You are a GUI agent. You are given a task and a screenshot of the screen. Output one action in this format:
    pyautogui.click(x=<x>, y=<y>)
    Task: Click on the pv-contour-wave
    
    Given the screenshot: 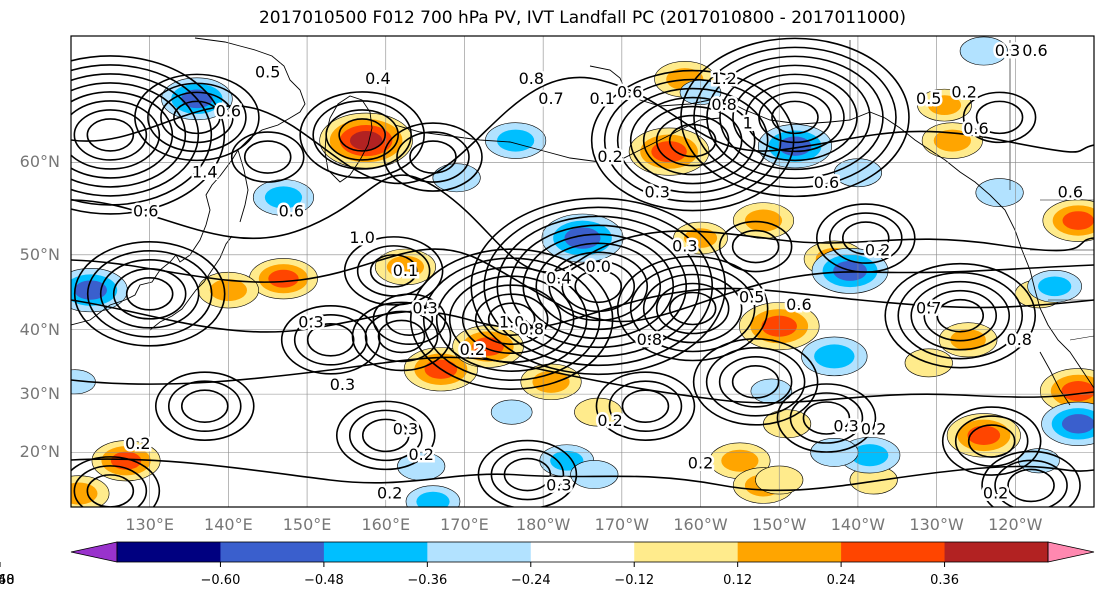 What is the action you would take?
    pyautogui.click(x=582, y=310)
    